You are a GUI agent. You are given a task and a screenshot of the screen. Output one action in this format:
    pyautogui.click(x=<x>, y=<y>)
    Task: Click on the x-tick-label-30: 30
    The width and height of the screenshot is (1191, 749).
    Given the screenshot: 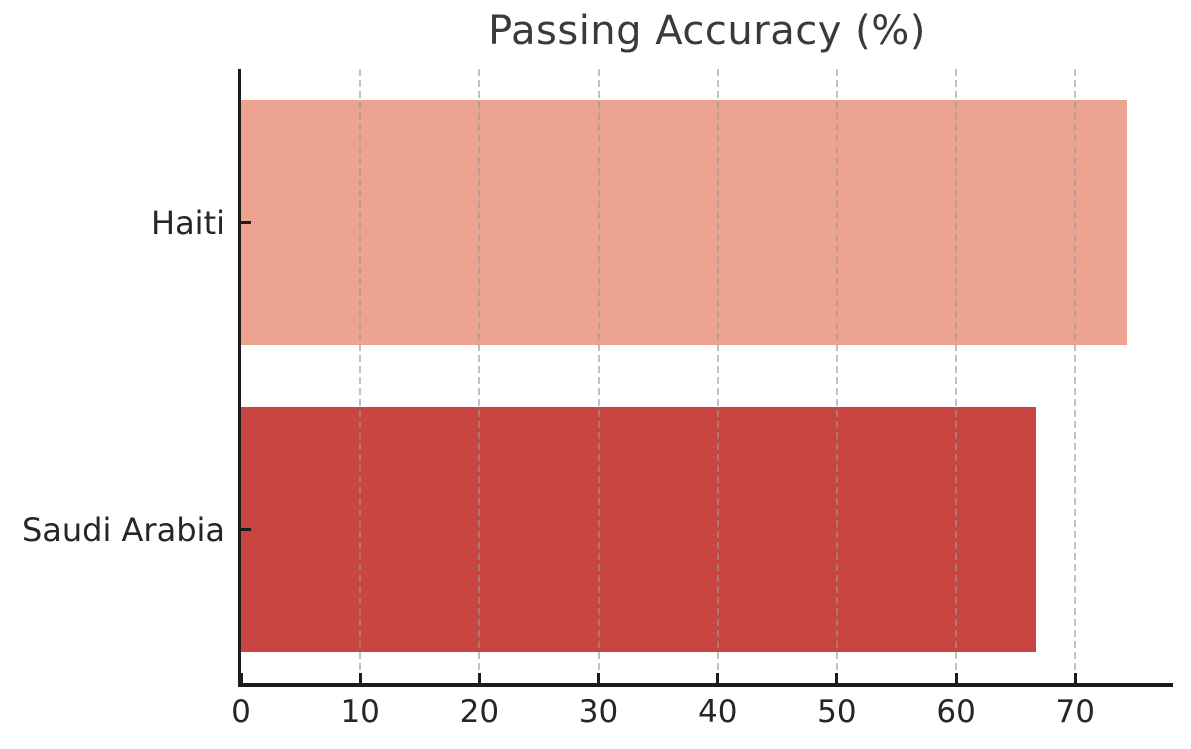 What is the action you would take?
    pyautogui.click(x=598, y=712)
    